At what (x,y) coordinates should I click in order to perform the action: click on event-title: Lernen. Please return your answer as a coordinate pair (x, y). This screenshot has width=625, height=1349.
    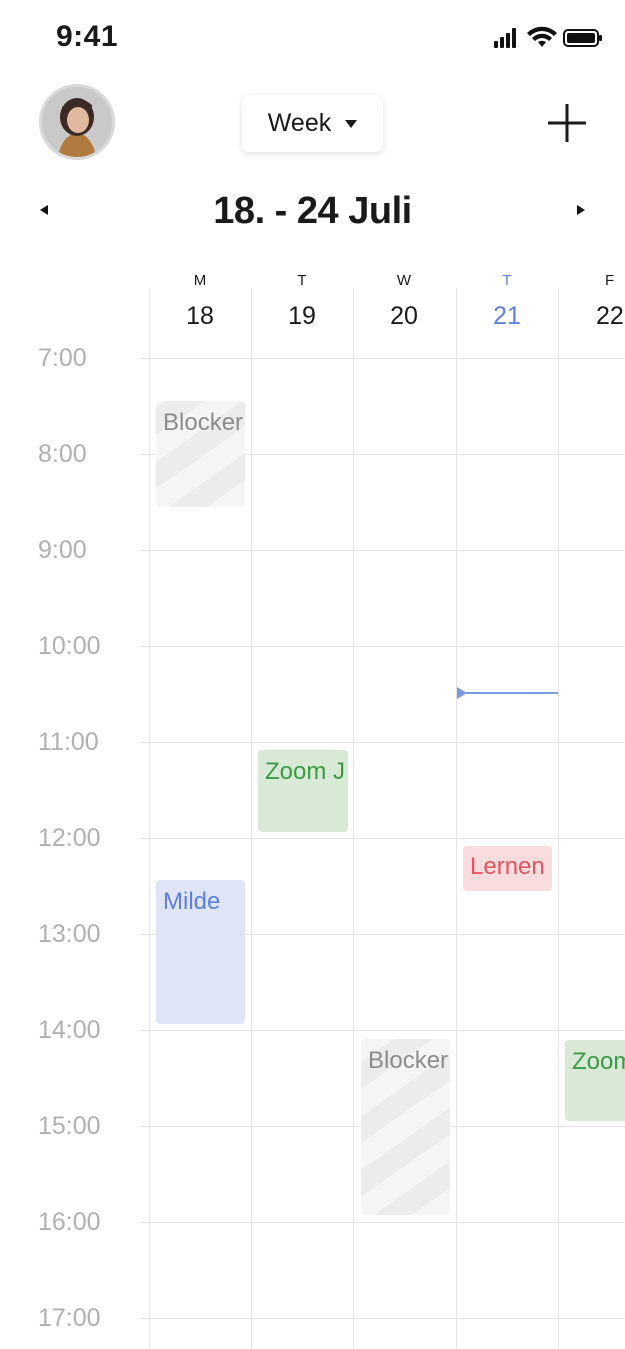
    Looking at the image, I should click on (507, 866).